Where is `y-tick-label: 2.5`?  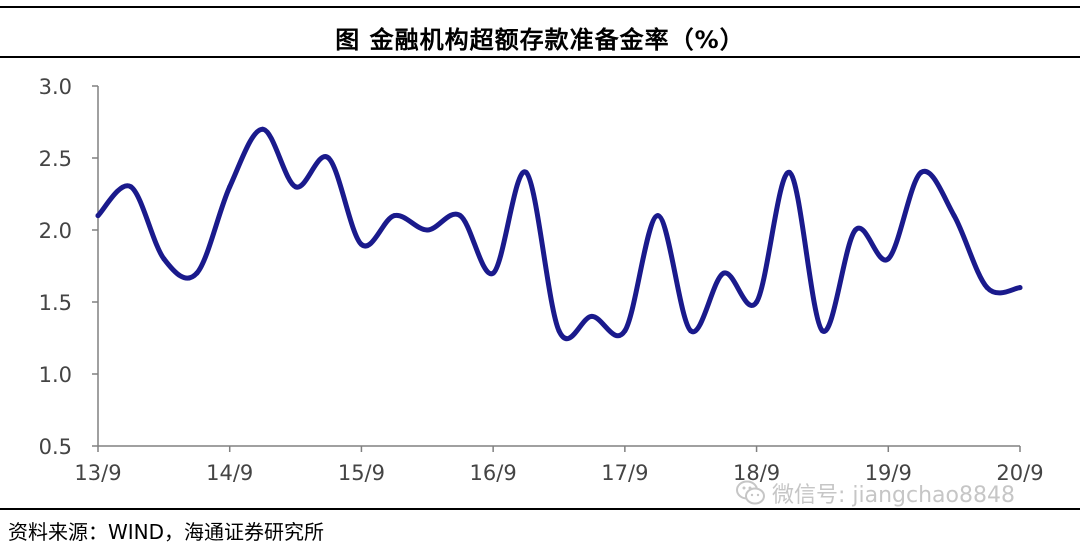 y-tick-label: 2.5 is located at coordinates (55, 159).